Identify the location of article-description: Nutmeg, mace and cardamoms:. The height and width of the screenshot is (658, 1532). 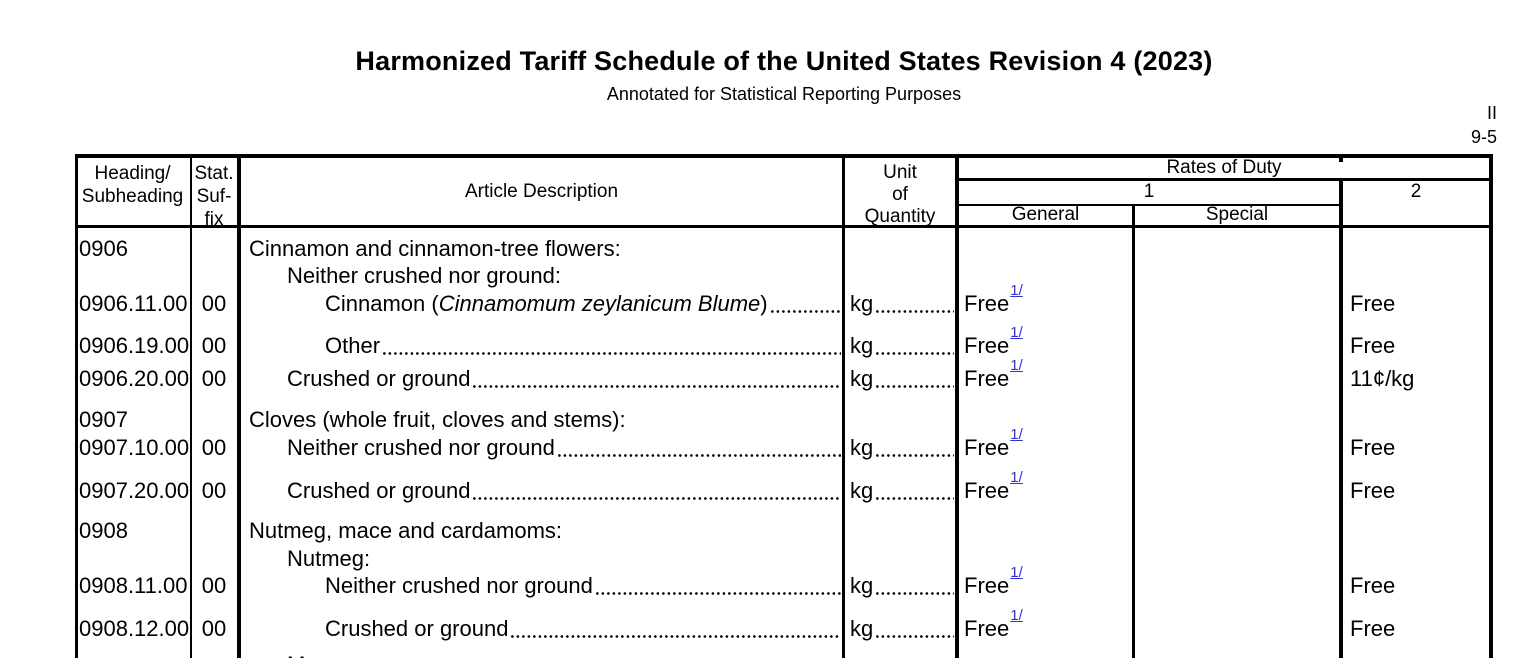
(541, 531).